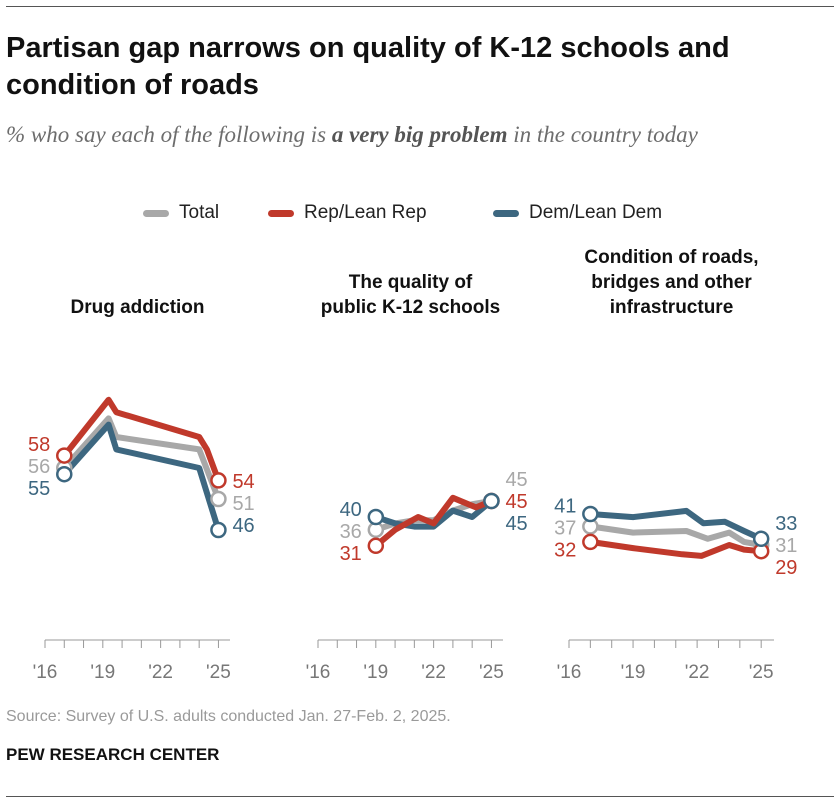  Describe the element at coordinates (596, 212) in the screenshot. I see `legend-label-dem: Dem/Lean Dem` at that location.